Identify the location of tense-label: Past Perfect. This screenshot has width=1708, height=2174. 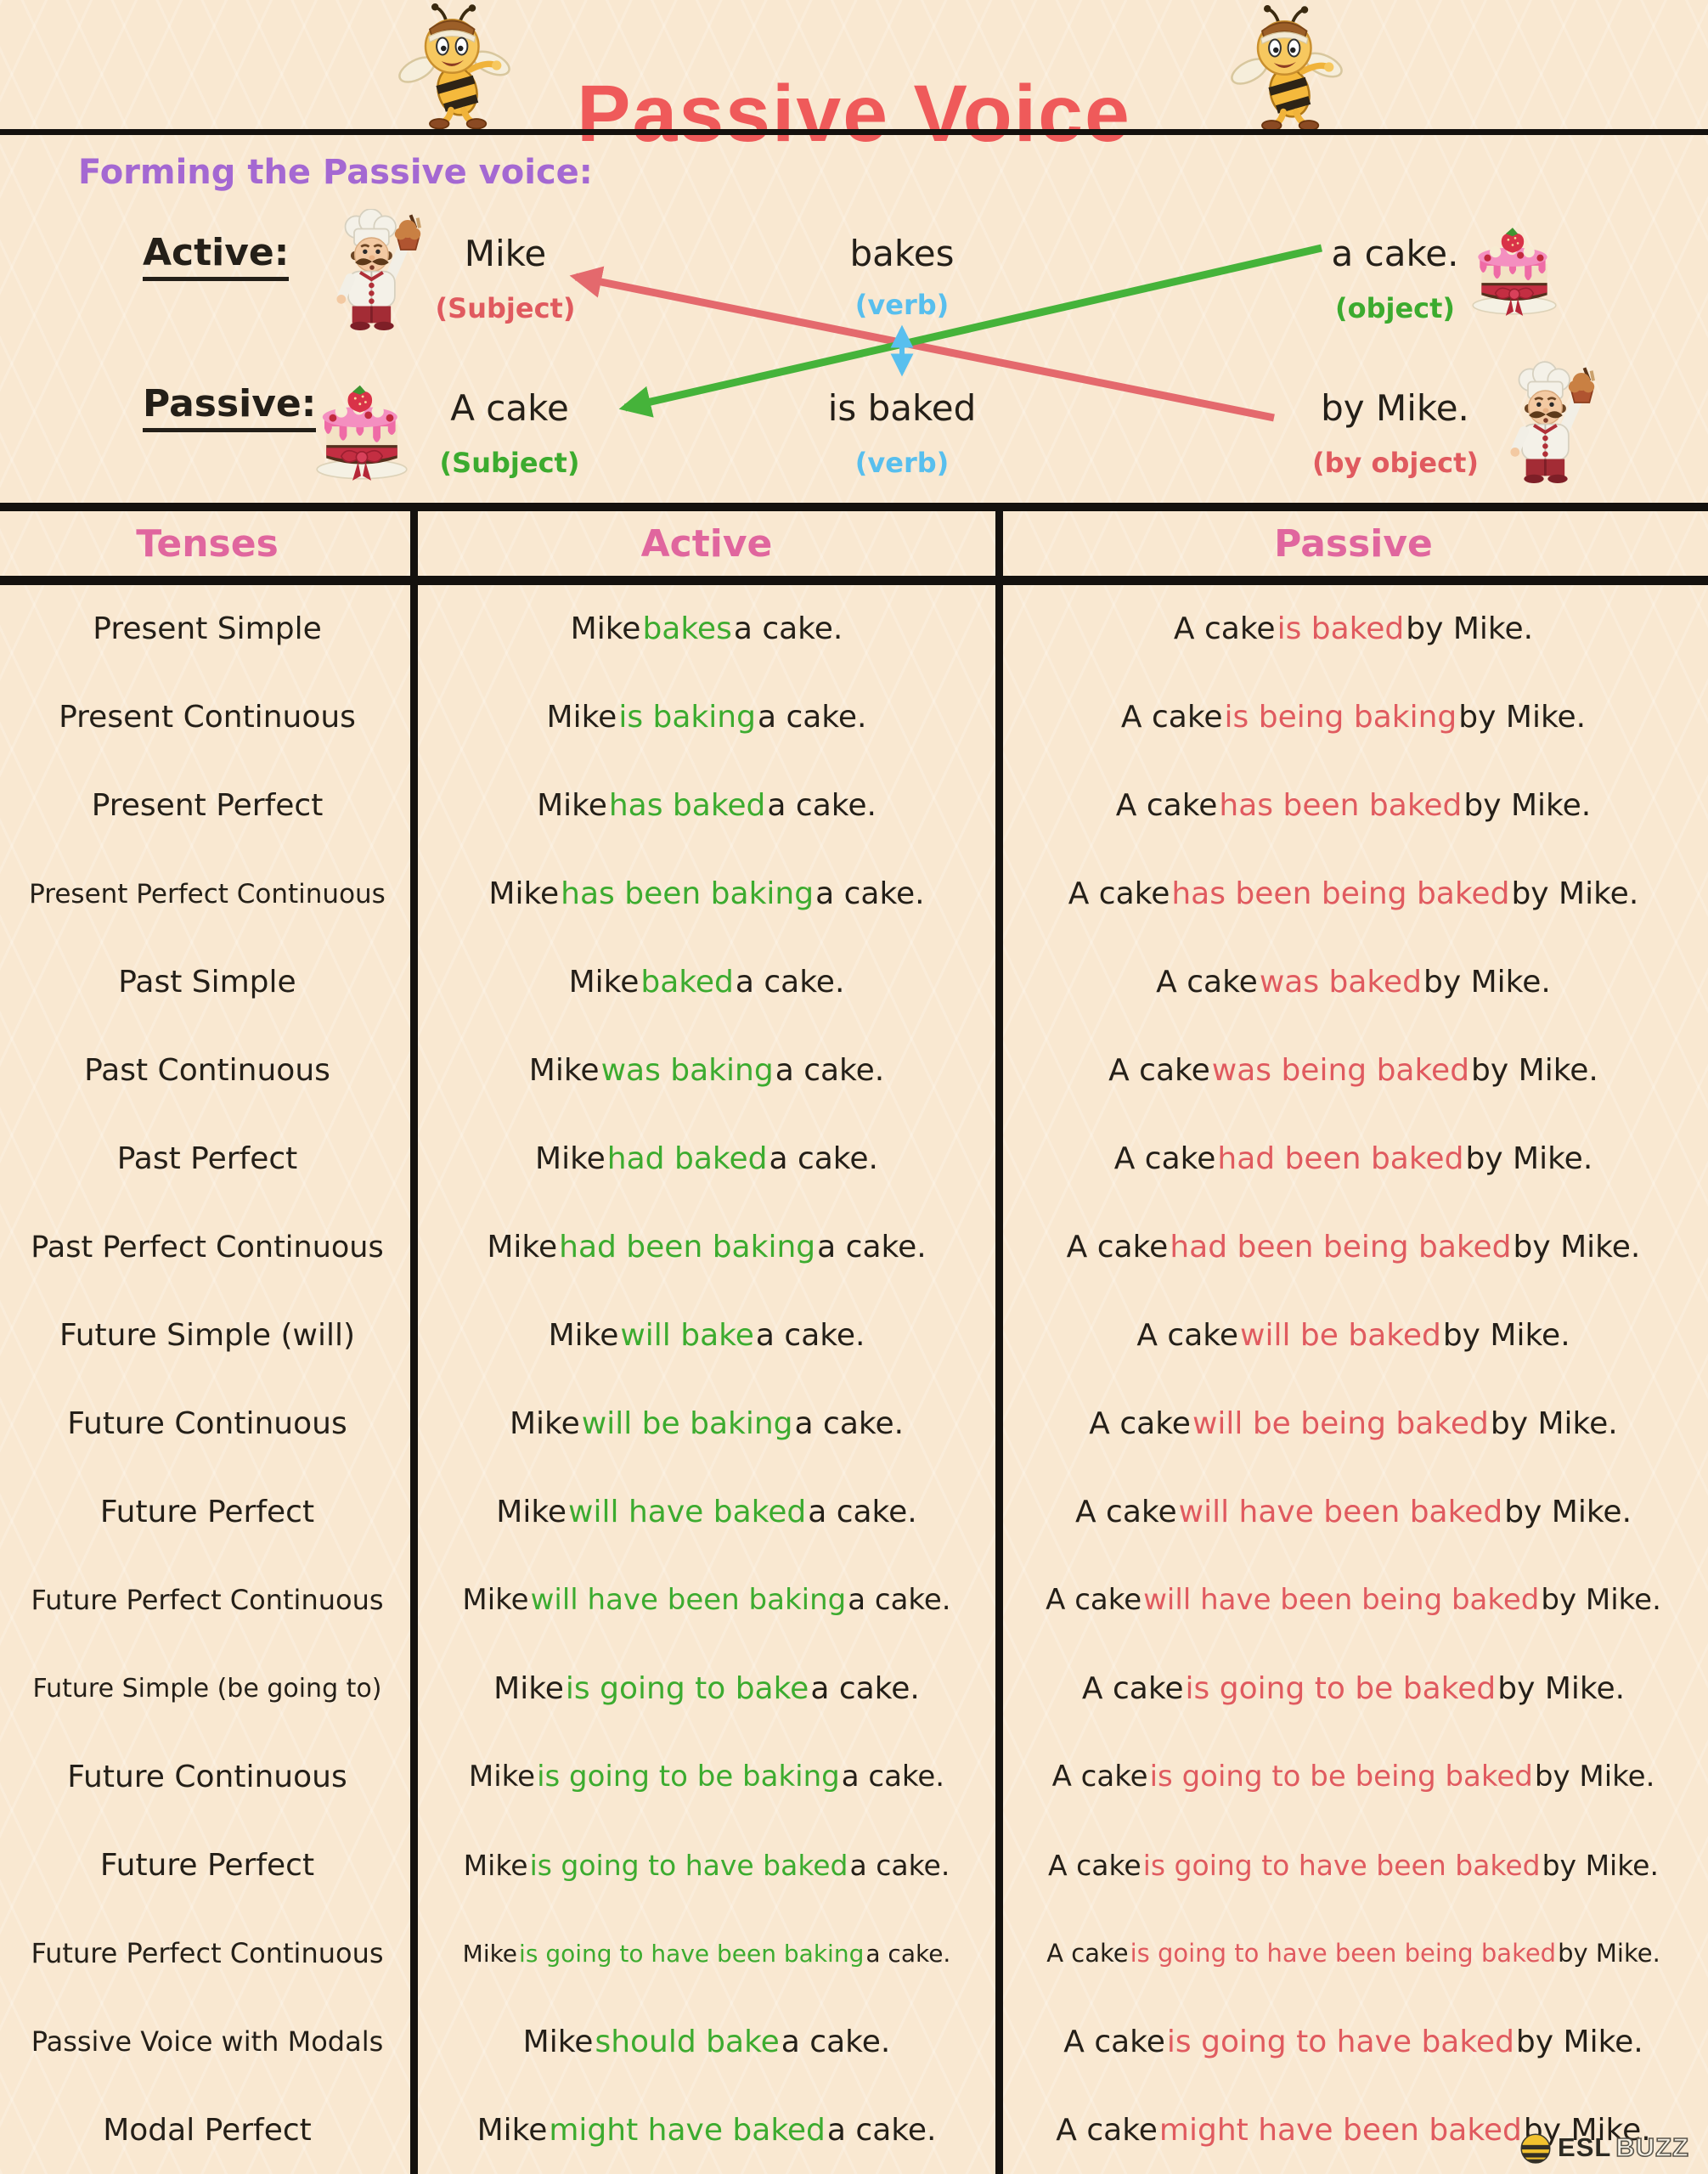
(207, 1159).